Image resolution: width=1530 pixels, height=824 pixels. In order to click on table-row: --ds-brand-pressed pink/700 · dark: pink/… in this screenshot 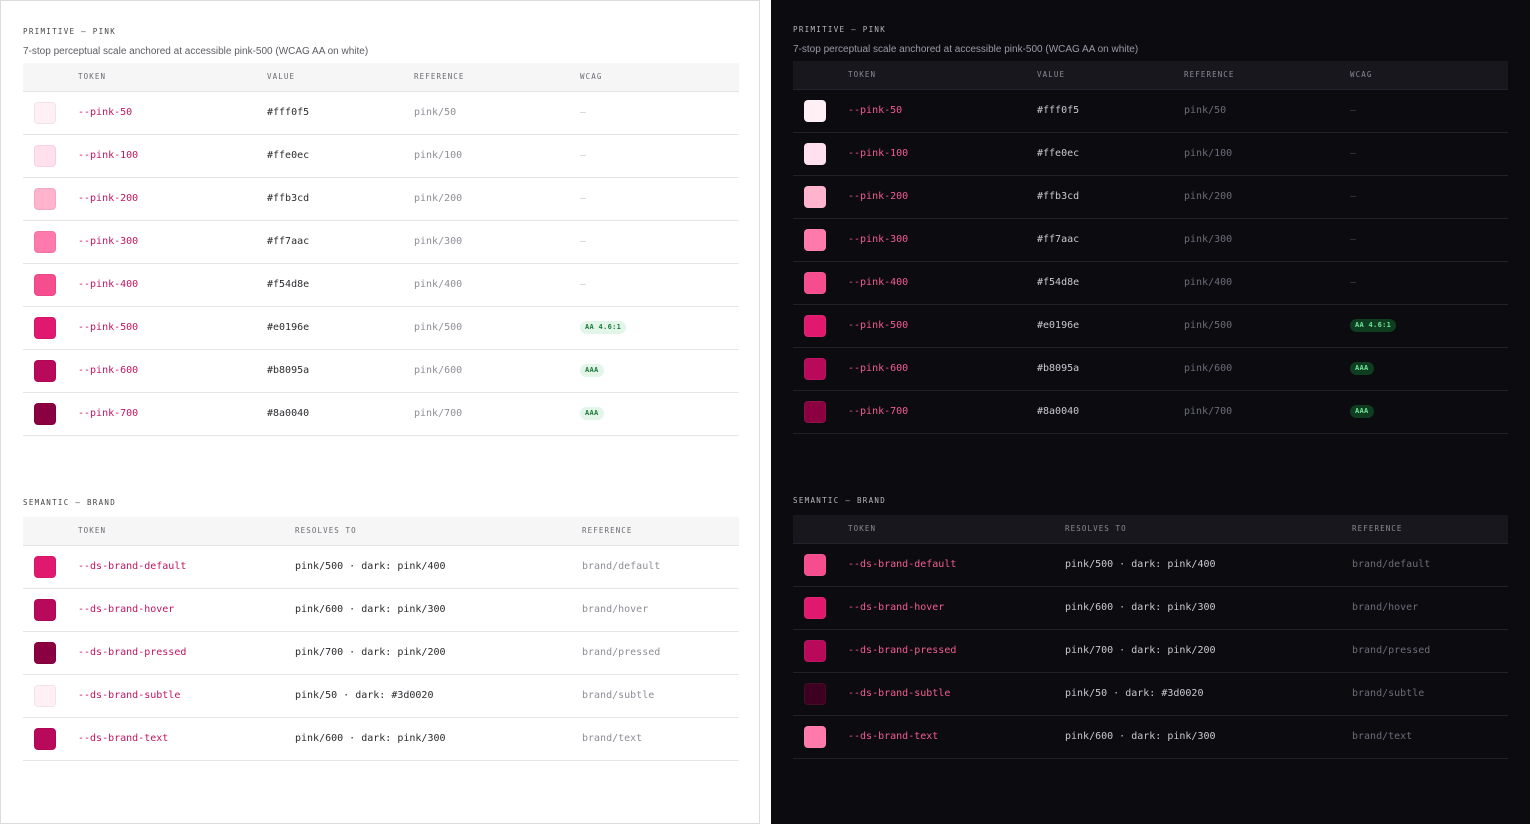, I will do `click(381, 653)`.